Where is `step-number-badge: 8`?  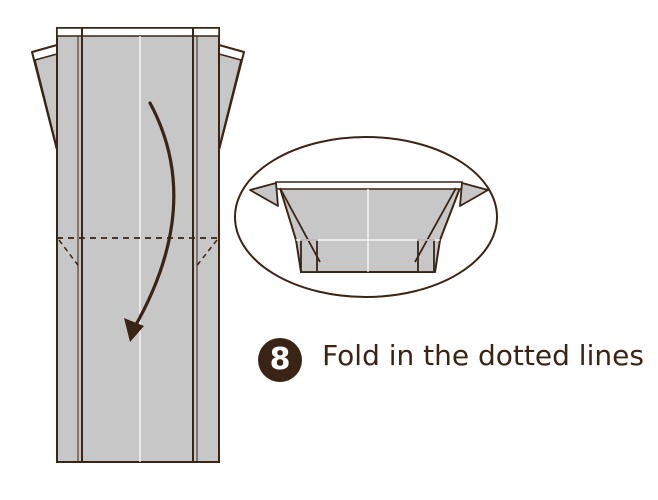 step-number-badge: 8 is located at coordinates (280, 360).